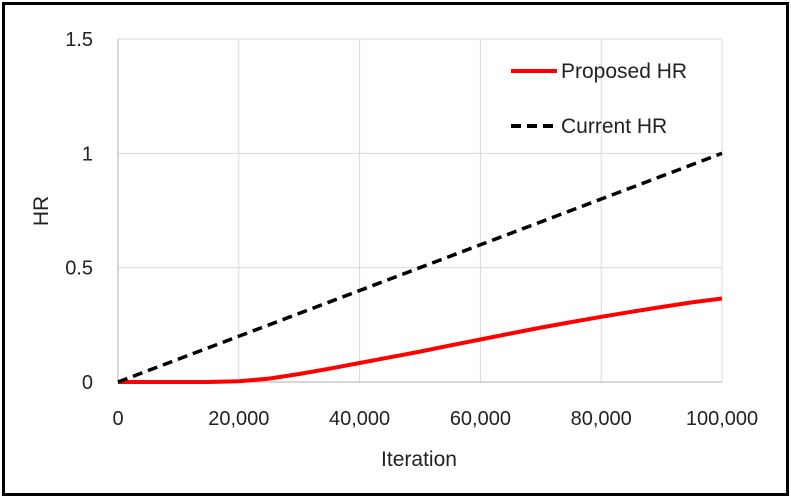  Describe the element at coordinates (79, 40) in the screenshot. I see `y-tick-label: 1.5` at that location.